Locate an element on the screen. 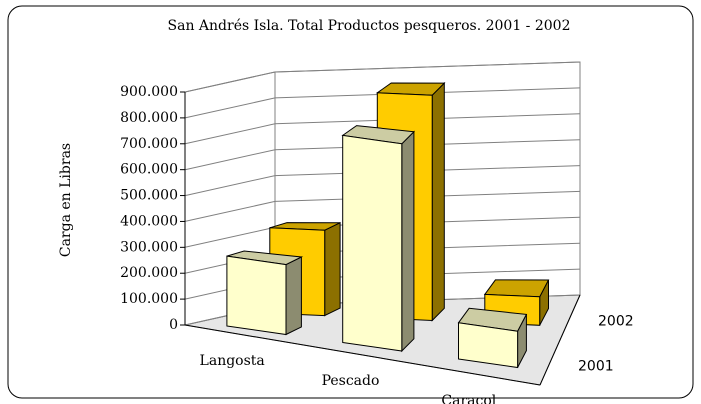 This screenshot has width=701, height=404. x-tick-label: Caracol is located at coordinates (468, 398).